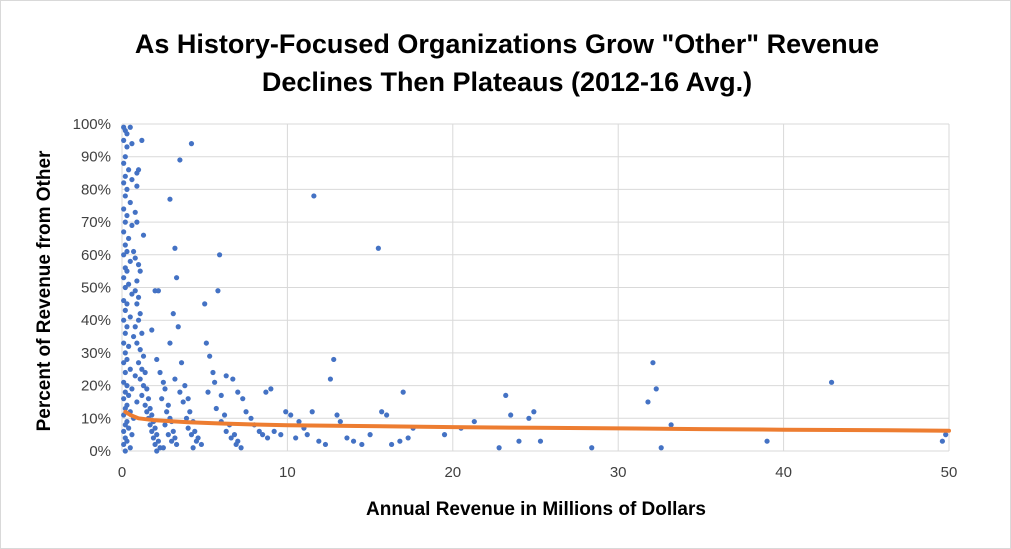  I want to click on x-tick-label: 40, so click(783, 472).